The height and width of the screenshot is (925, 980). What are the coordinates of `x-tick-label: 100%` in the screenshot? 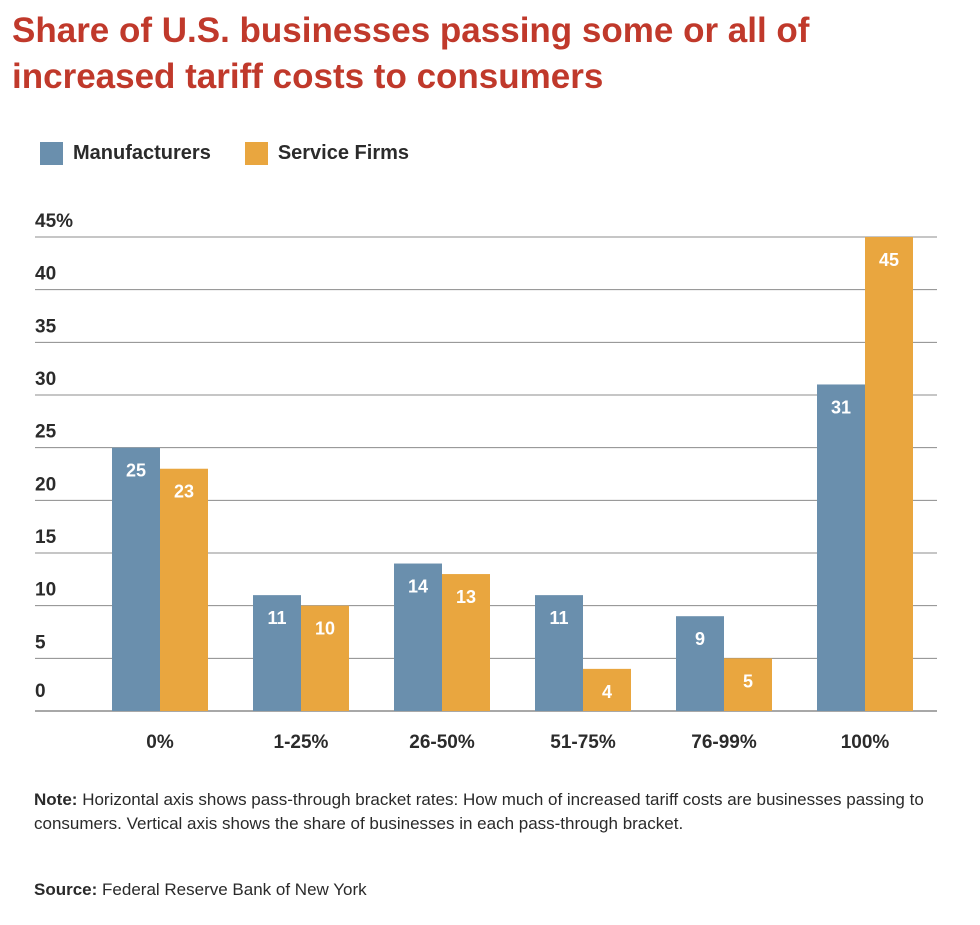 It's located at (865, 742).